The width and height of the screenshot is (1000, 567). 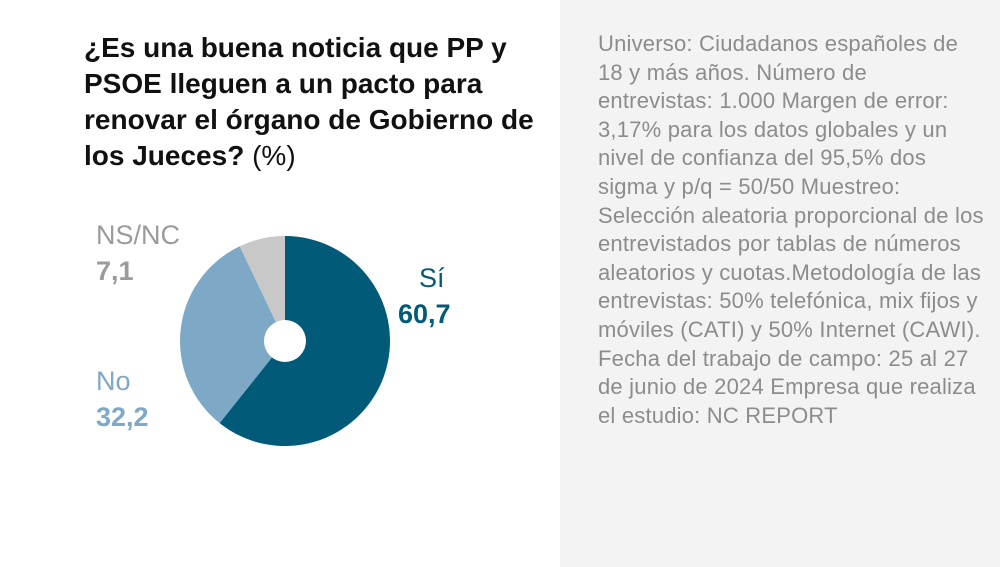 I want to click on label-no-name: No, so click(x=113, y=381).